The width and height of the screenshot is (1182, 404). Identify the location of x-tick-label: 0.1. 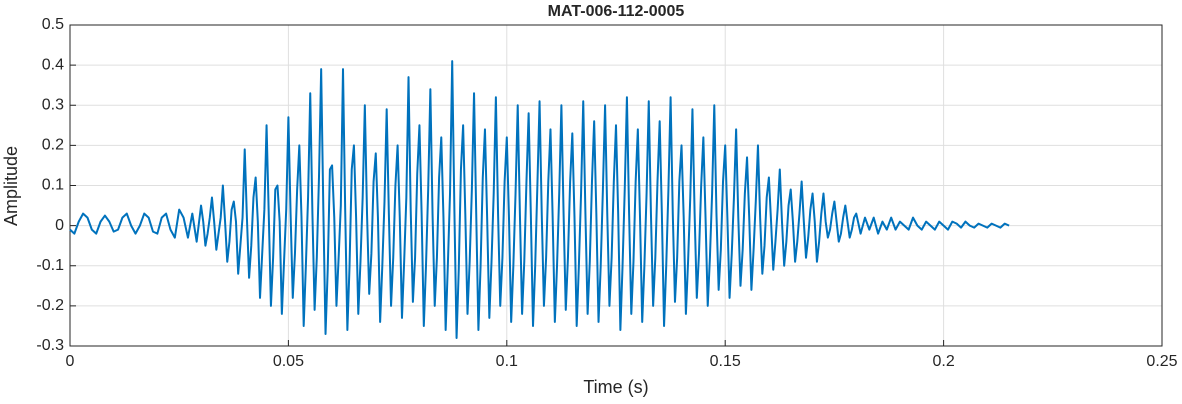
(507, 361).